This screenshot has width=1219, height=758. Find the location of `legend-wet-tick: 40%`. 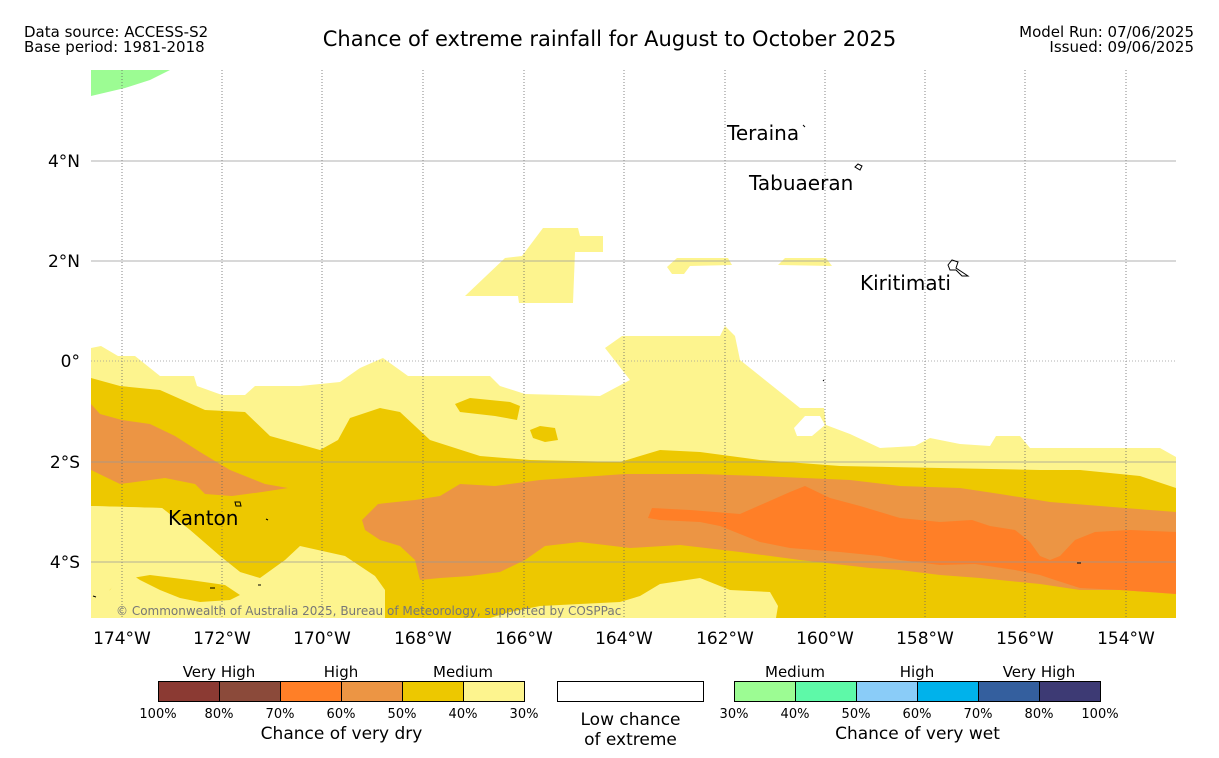

legend-wet-tick: 40% is located at coordinates (795, 714).